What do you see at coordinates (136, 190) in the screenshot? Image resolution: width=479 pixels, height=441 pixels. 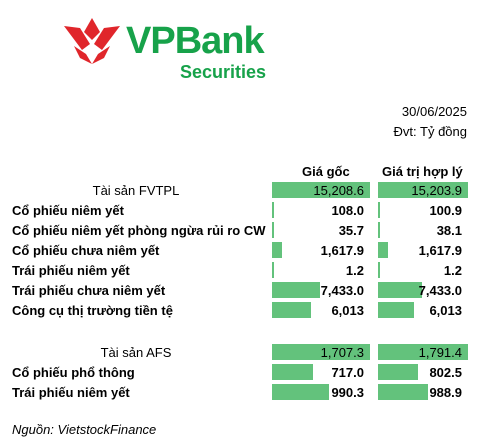 I see `row-label: Tài sản FVTPL` at bounding box center [136, 190].